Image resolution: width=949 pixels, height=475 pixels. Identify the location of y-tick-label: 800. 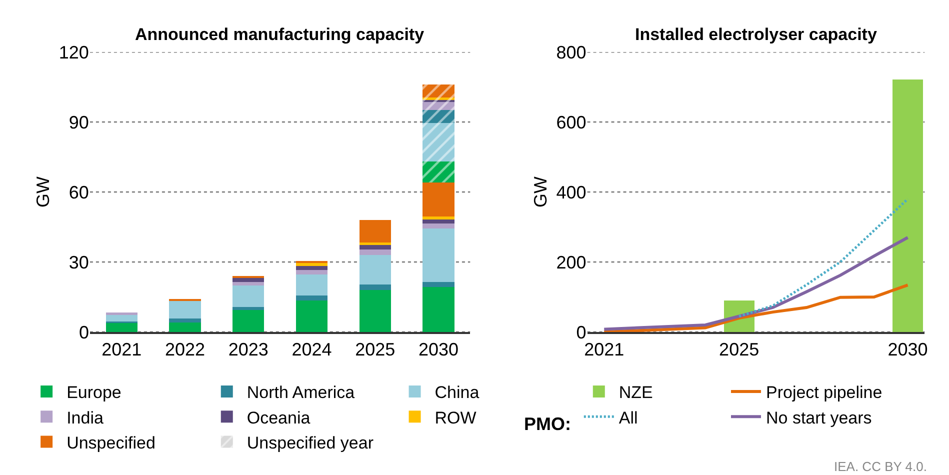
(571, 52).